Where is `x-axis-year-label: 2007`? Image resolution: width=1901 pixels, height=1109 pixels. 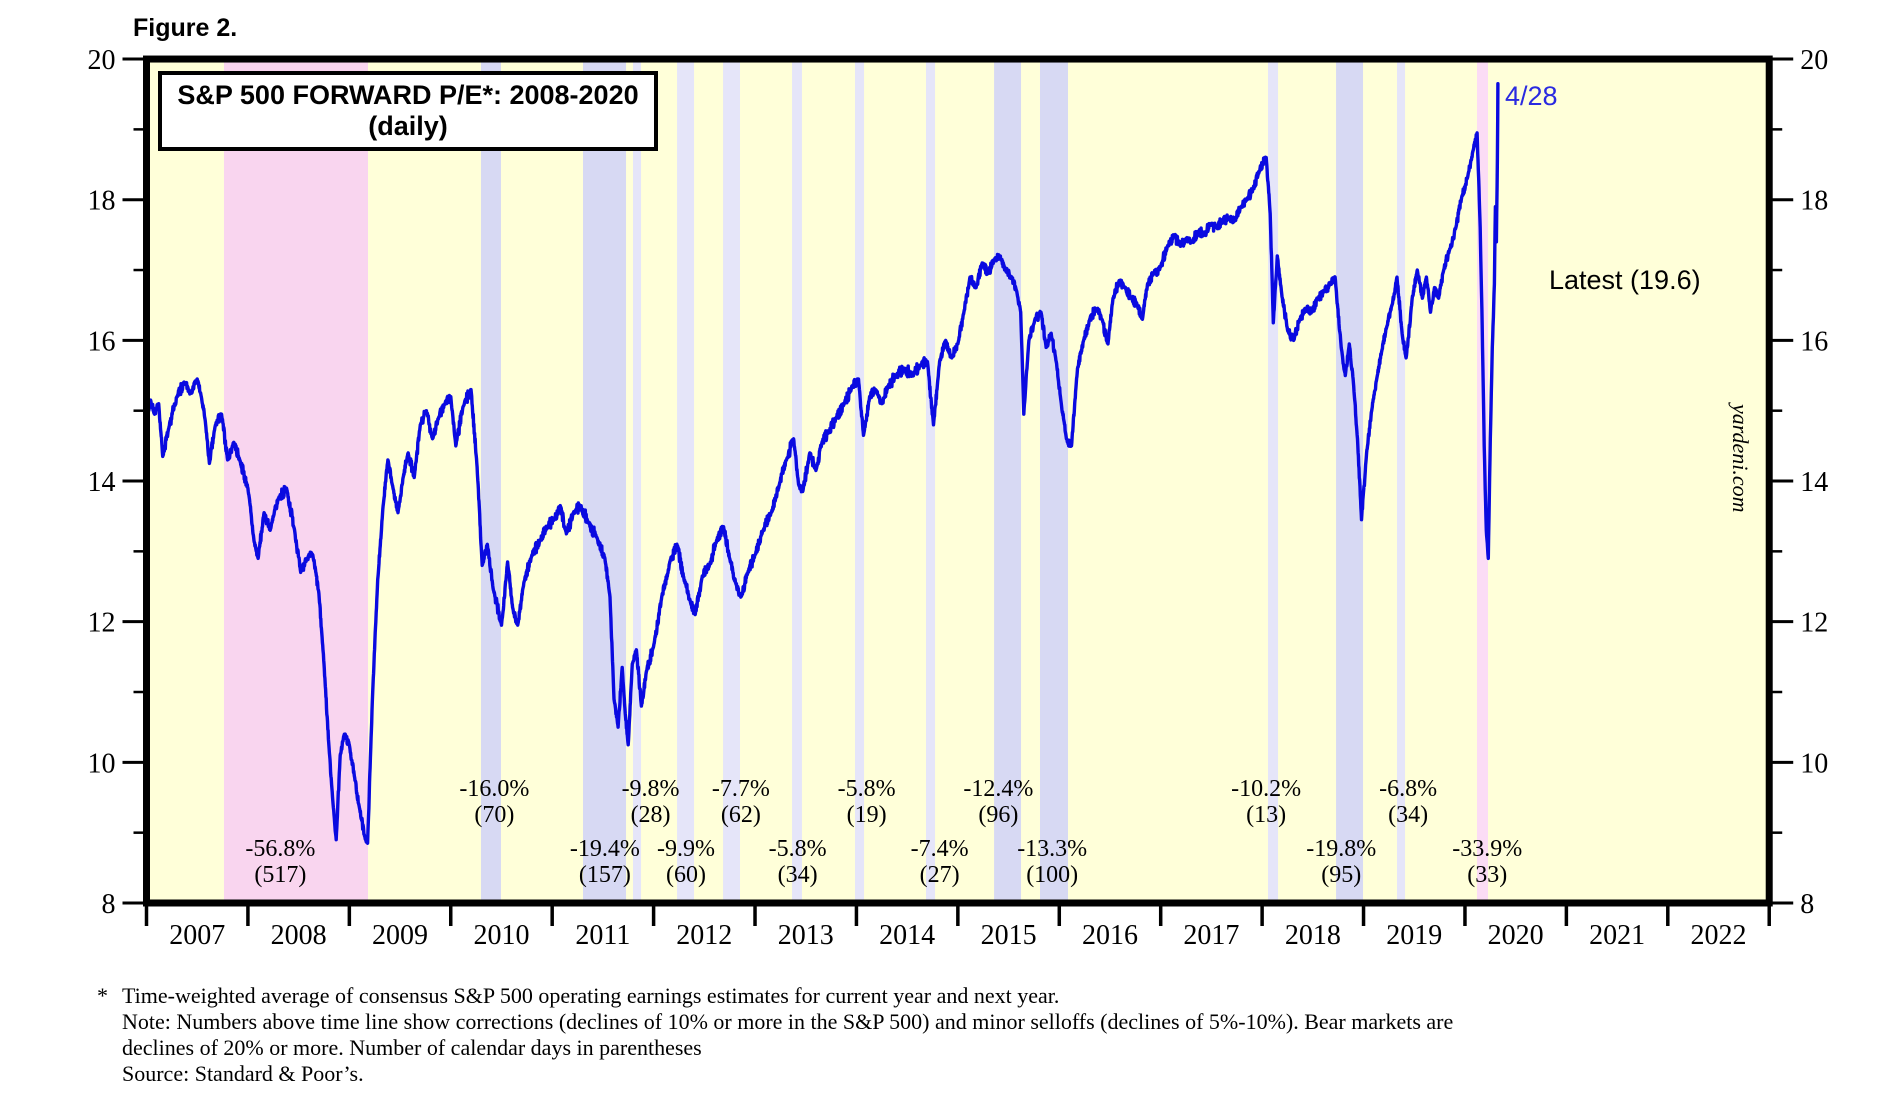
x-axis-year-label: 2007 is located at coordinates (197, 935).